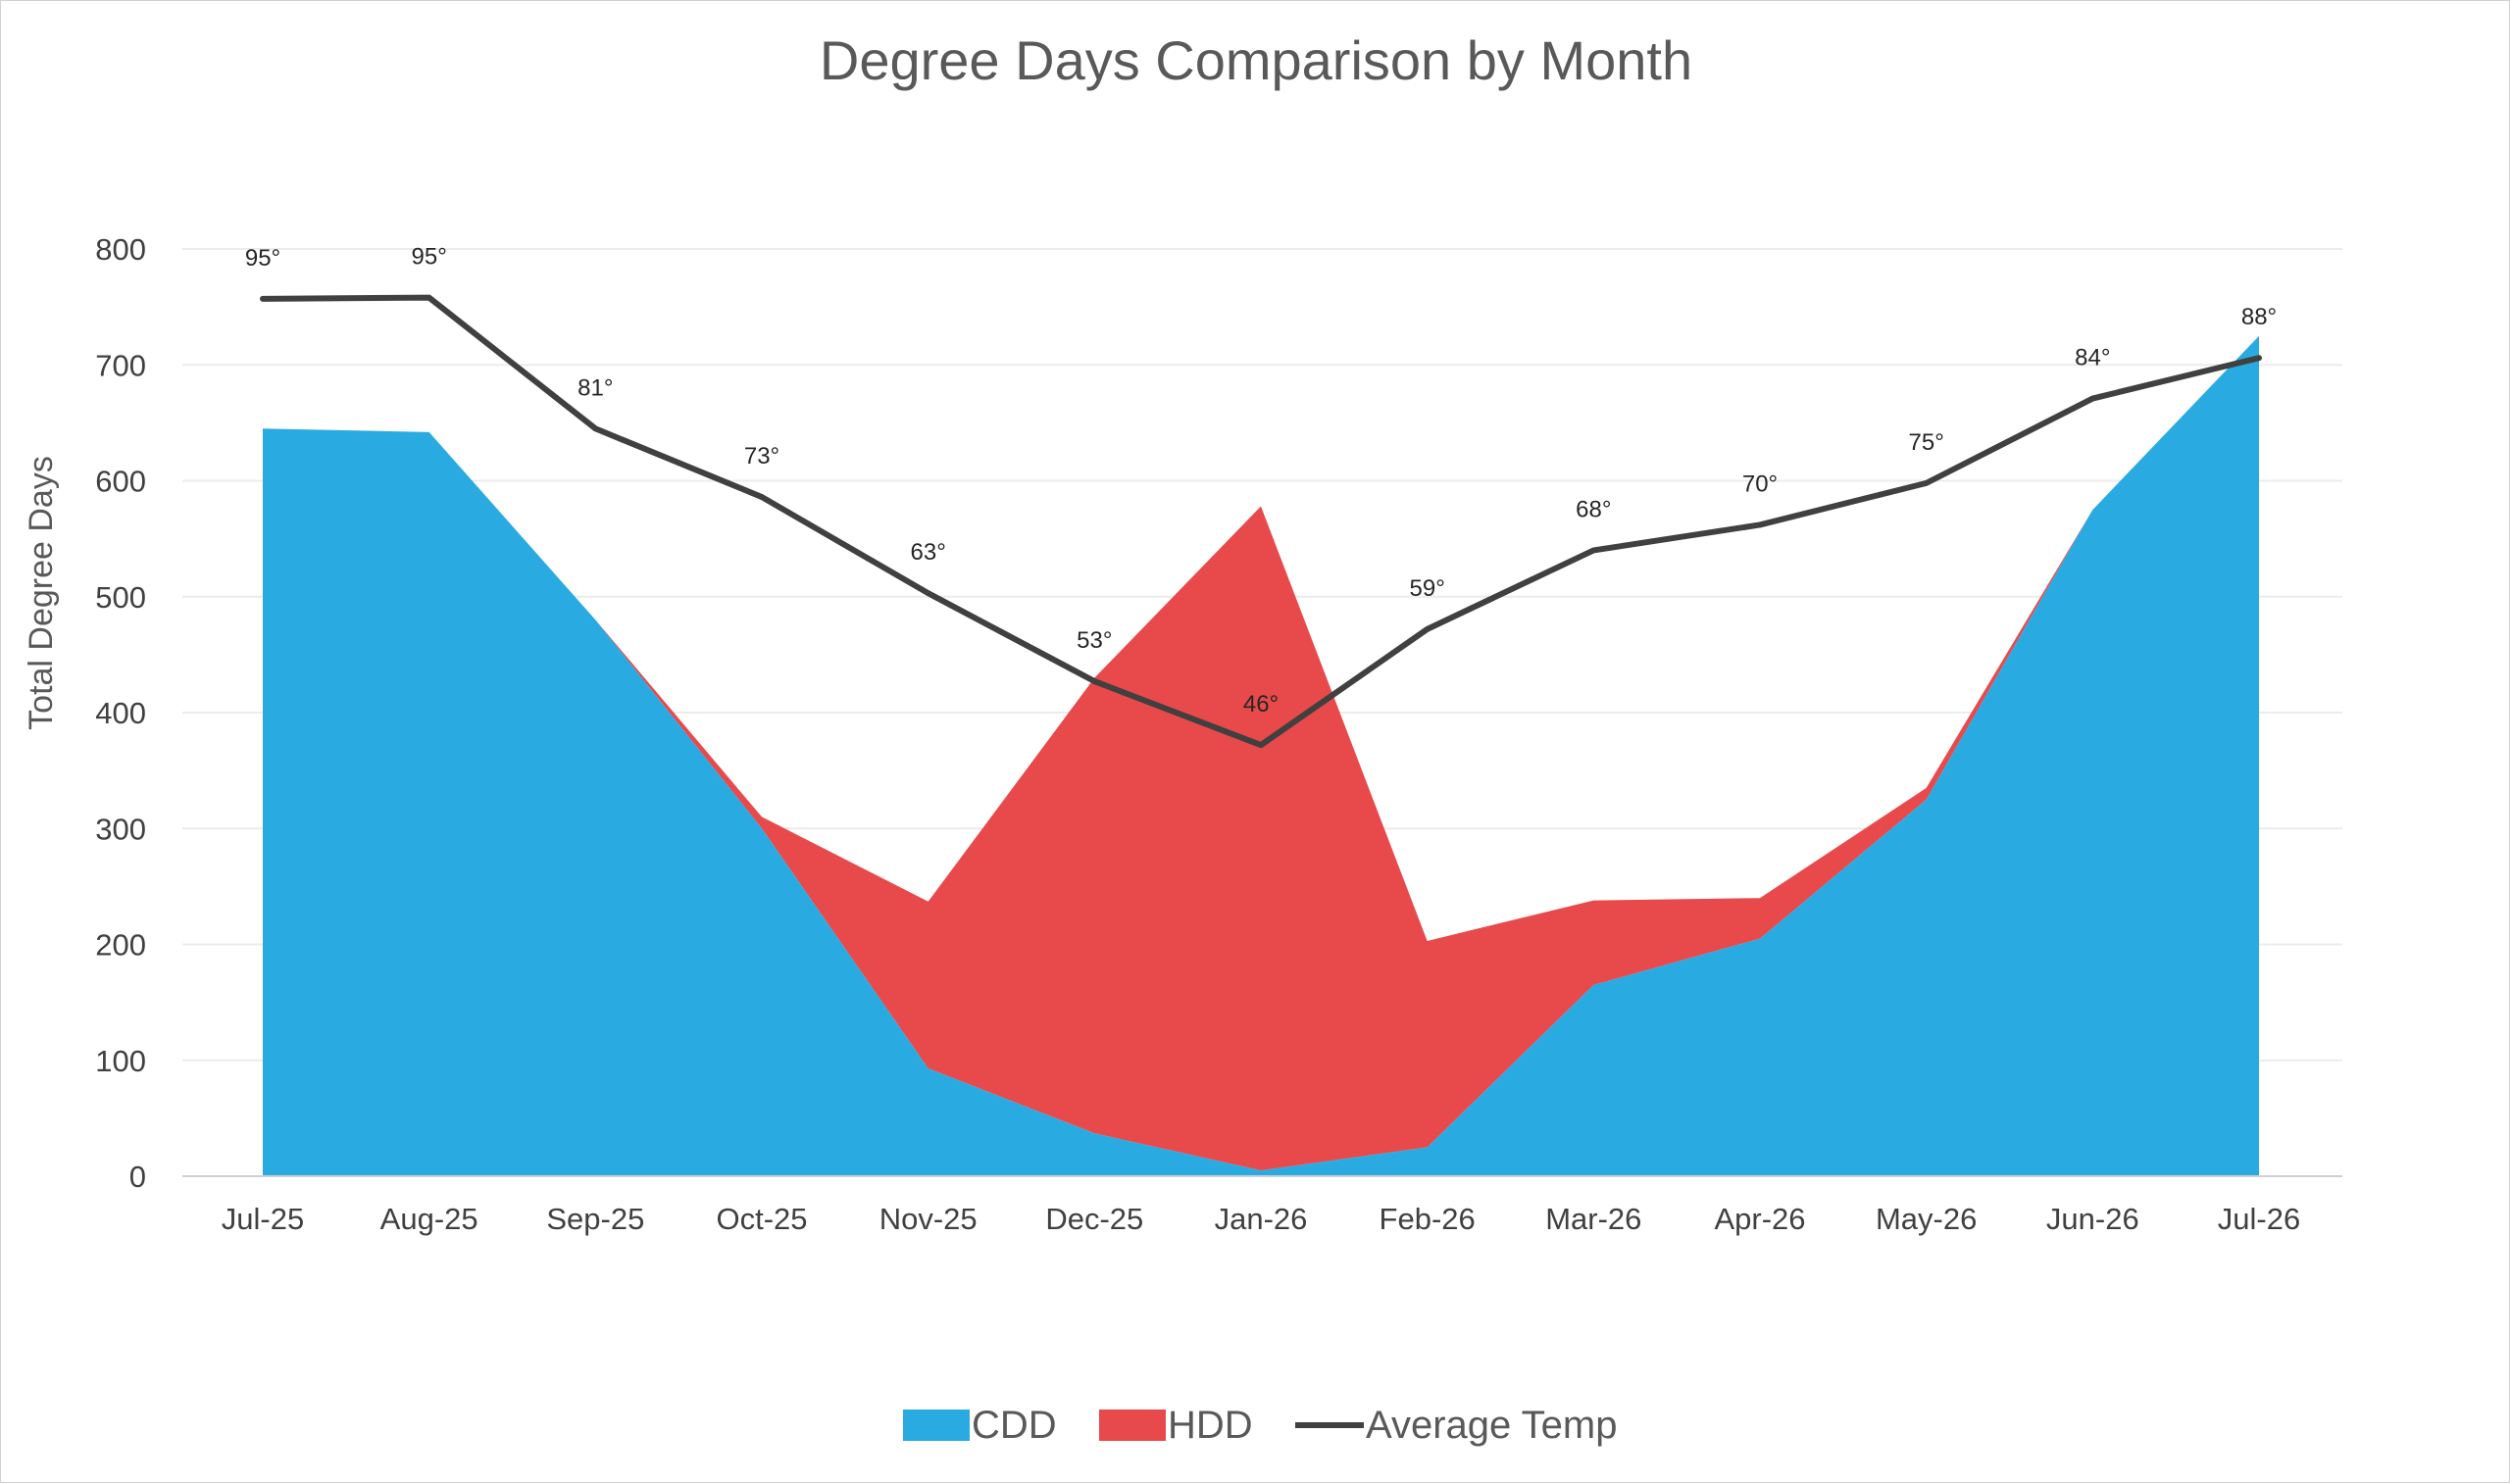 The image size is (2510, 1484). I want to click on y-tick-label: 600, so click(120, 482).